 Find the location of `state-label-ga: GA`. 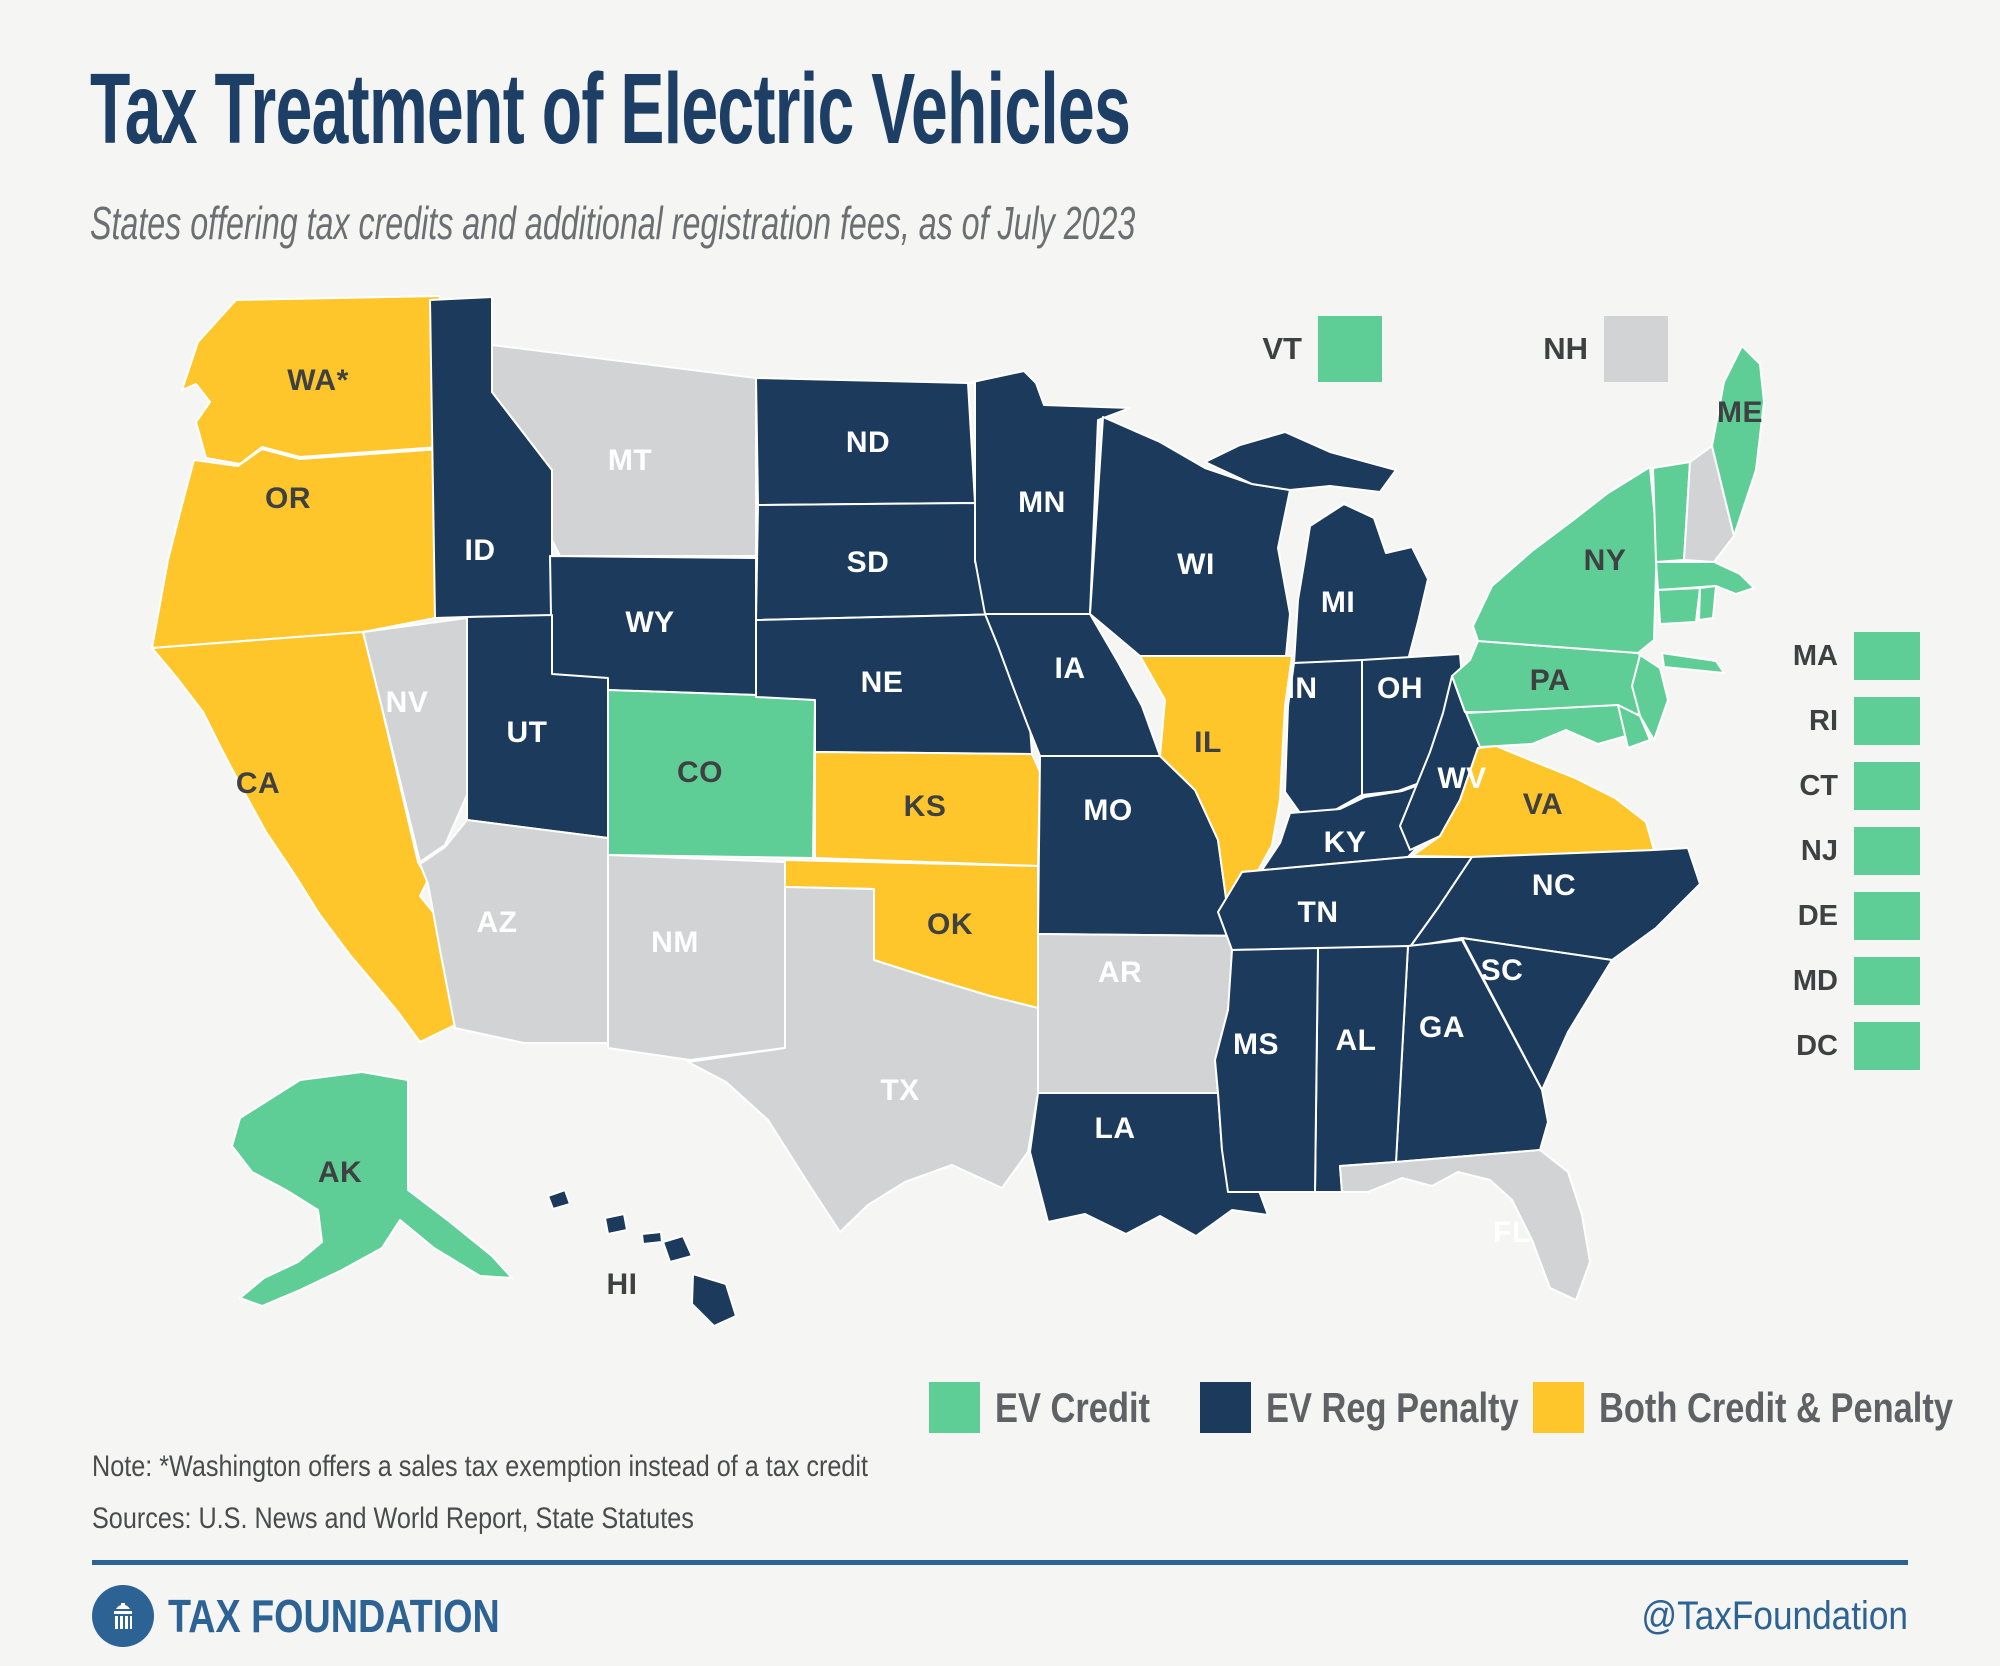

state-label-ga: GA is located at coordinates (1442, 1027).